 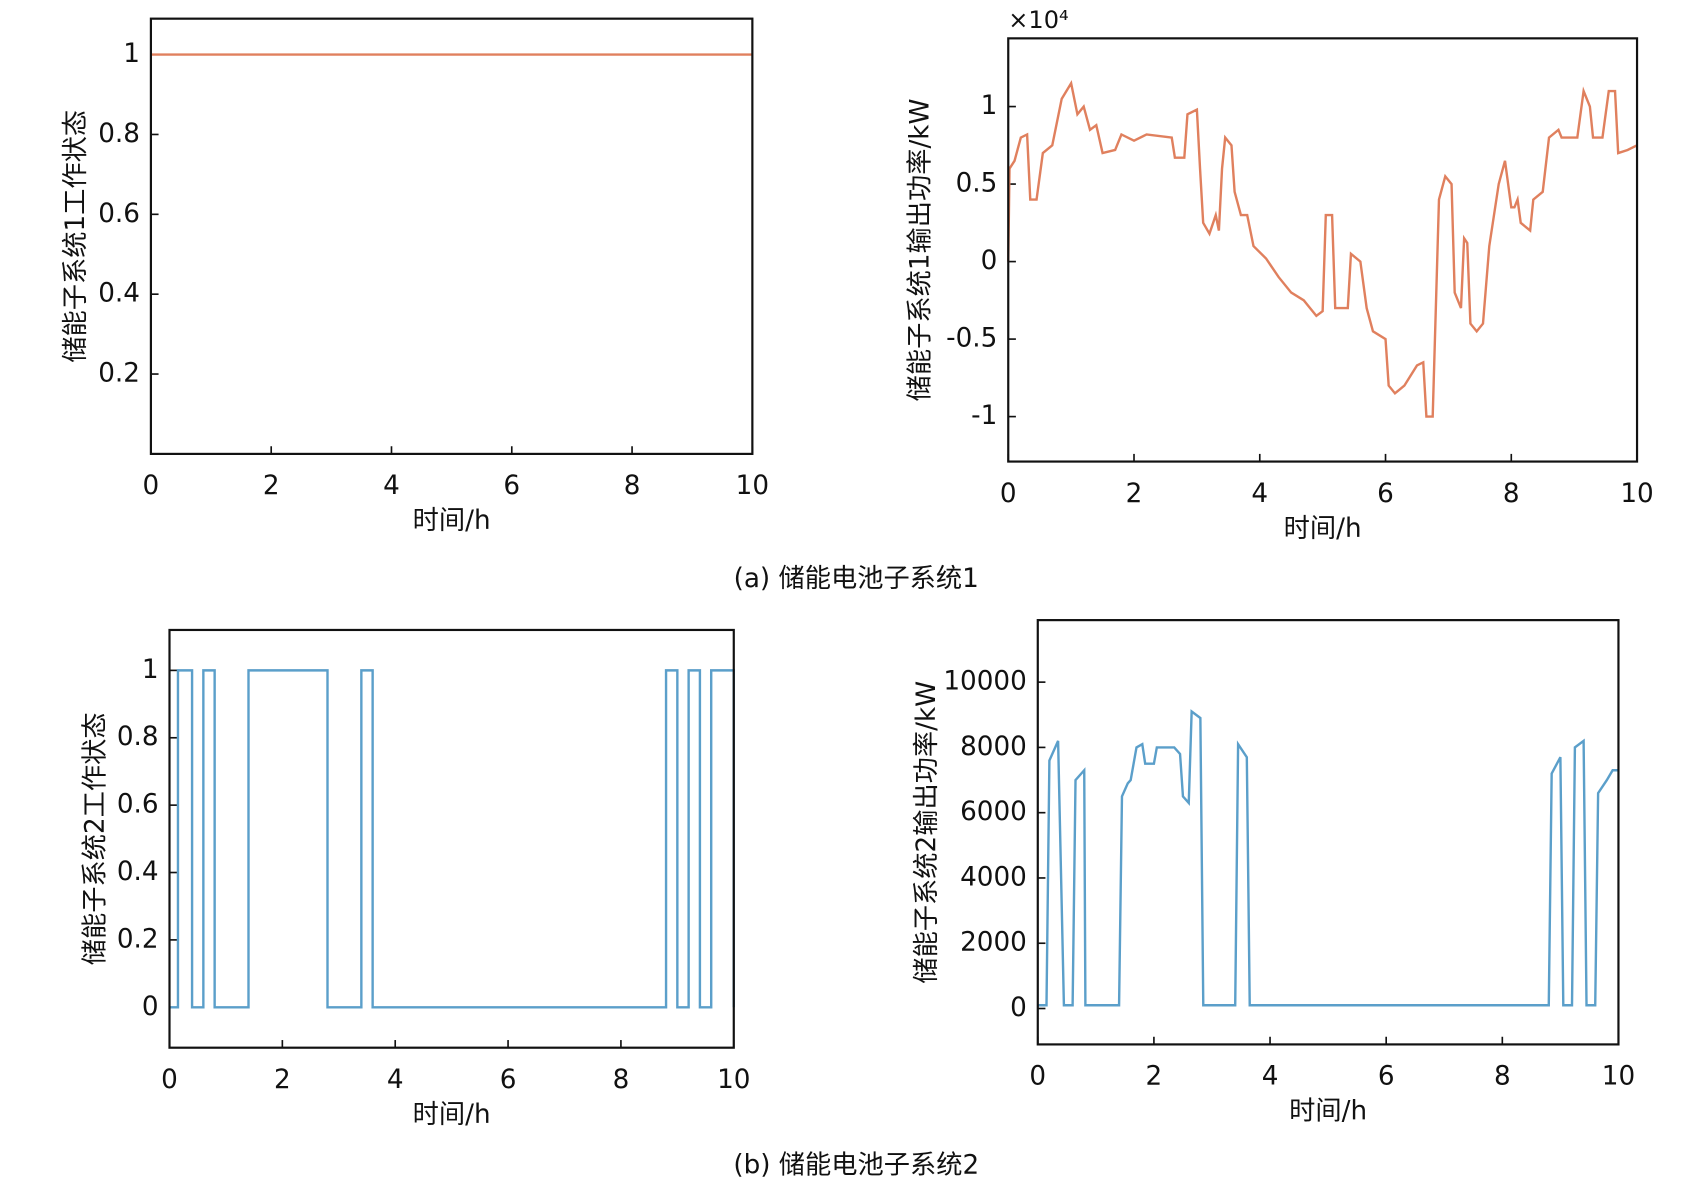 What do you see at coordinates (993, 943) in the screenshot?
I see `y-tick-label: 2000` at bounding box center [993, 943].